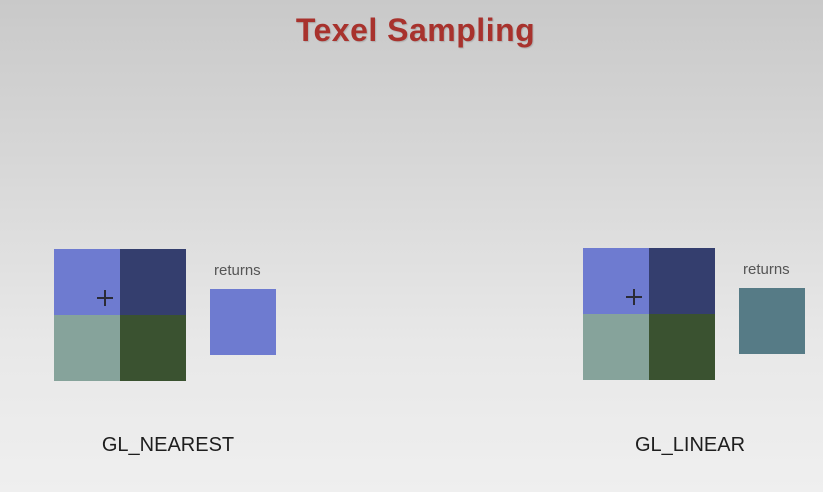  Describe the element at coordinates (415, 30) in the screenshot. I see `slide-title: Texel Sampling` at that location.